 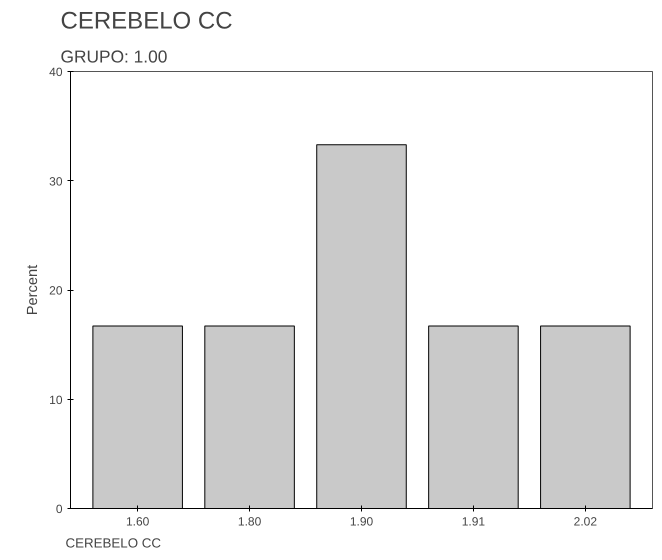 What do you see at coordinates (586, 521) in the screenshot?
I see `x-tick-label: 2.02` at bounding box center [586, 521].